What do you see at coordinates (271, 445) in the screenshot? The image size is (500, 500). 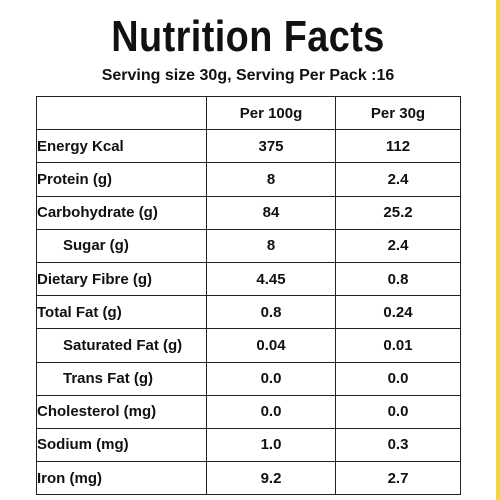 I see `value-per-100g: 1.0` at bounding box center [271, 445].